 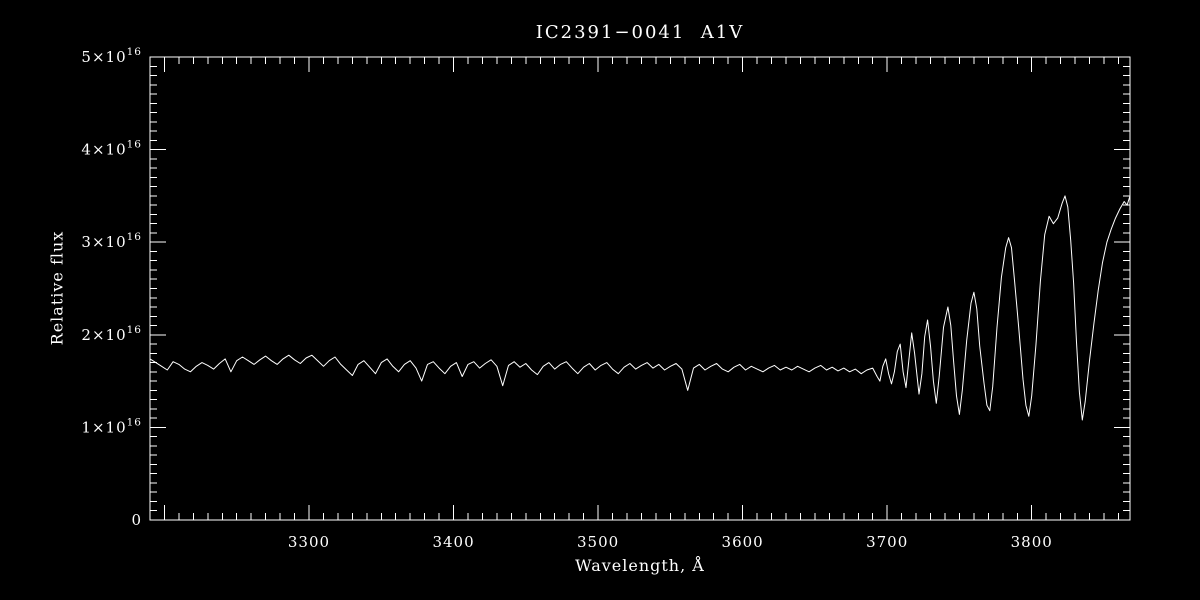 I want to click on x-tick-label: 3500, so click(x=598, y=542).